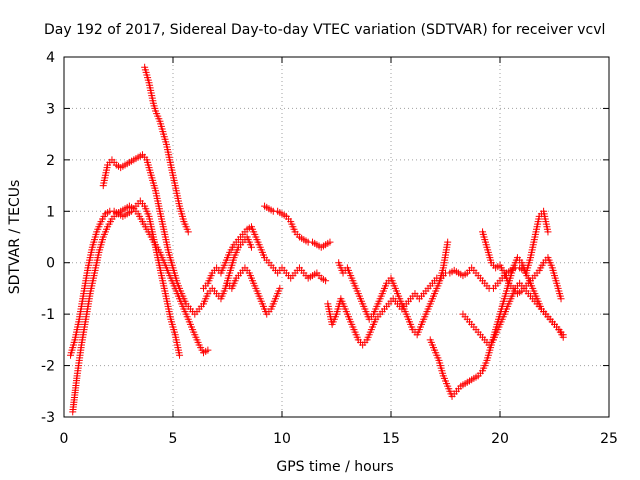 The height and width of the screenshot is (480, 640). I want to click on x-tick-label: 5, so click(173, 439).